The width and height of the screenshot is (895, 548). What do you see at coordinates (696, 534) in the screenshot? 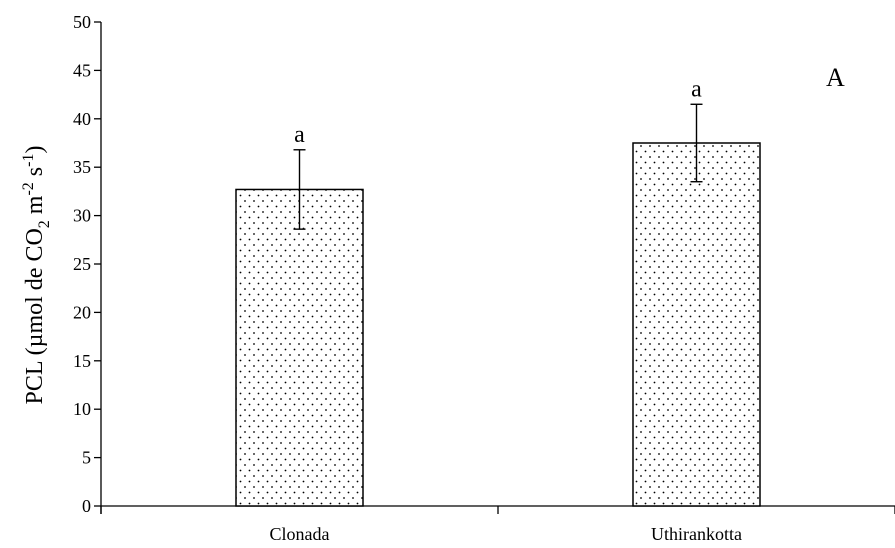
I see `x-category-label: Uthirankotta` at bounding box center [696, 534].